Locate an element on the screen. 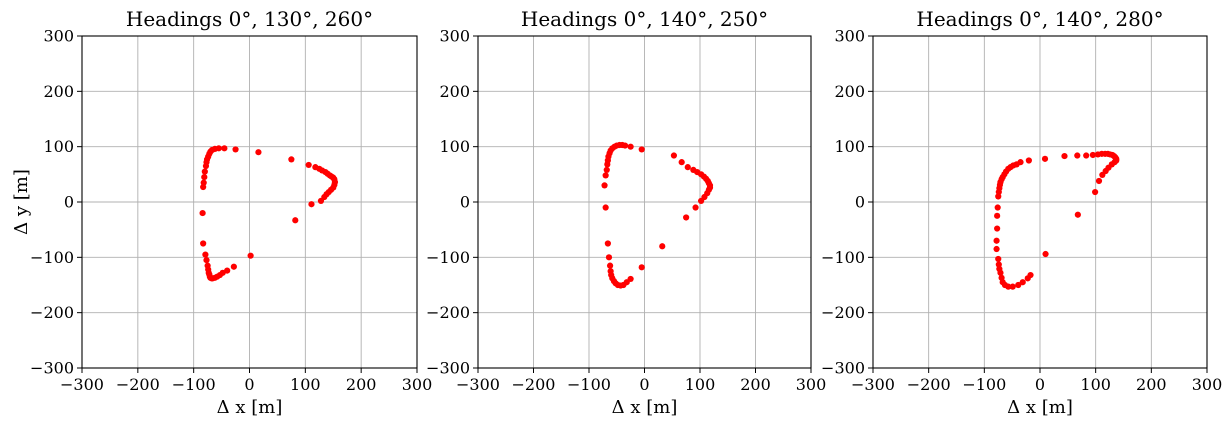  chart-title: Headings 0°, 130°, 260° is located at coordinates (249, 19).